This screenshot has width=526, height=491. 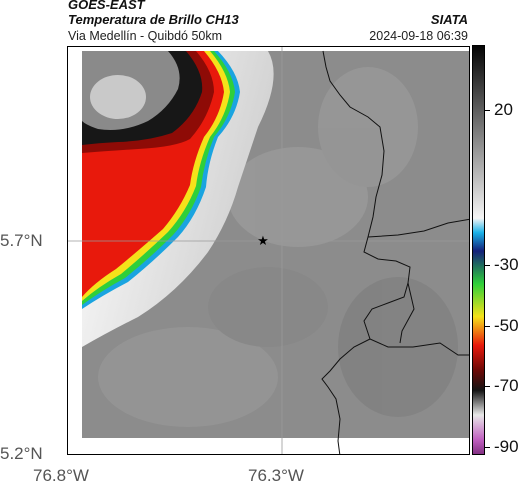 What do you see at coordinates (368, 368) in the screenshot?
I see `border-line-south` at bounding box center [368, 368].